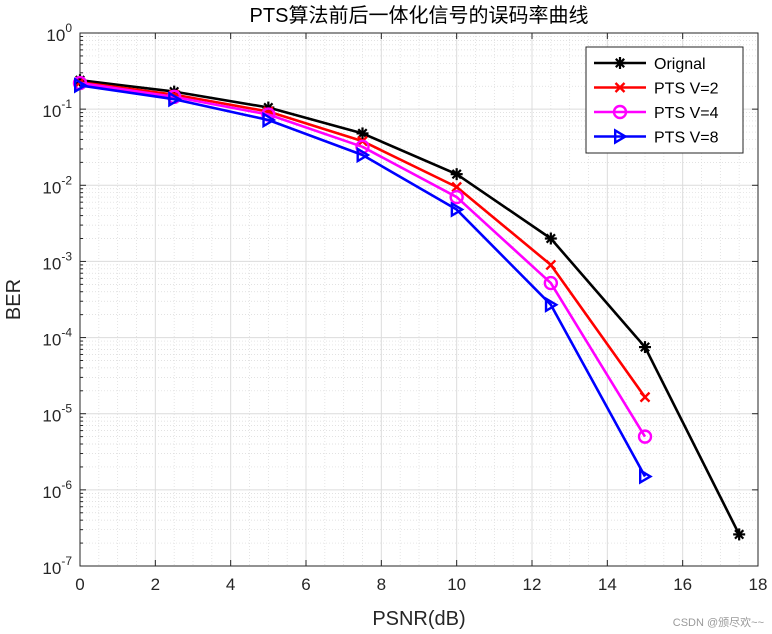 This screenshot has width=772, height=634. I want to click on y-tick-label: 10⁻⁷, so click(57, 566).